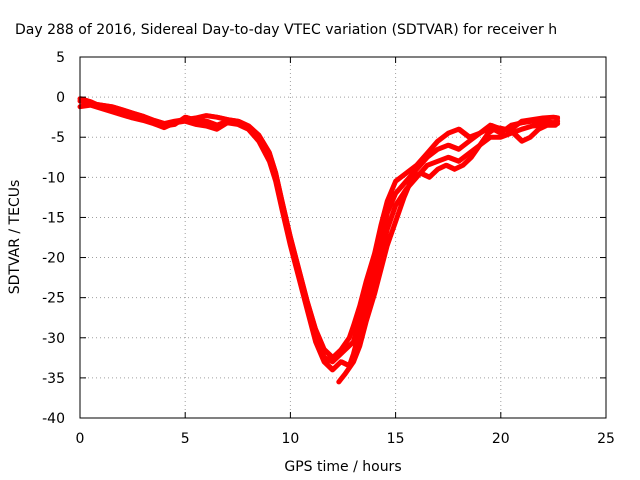 The image size is (640, 480). Describe the element at coordinates (53, 218) in the screenshot. I see `y-tick-label: -15` at that location.